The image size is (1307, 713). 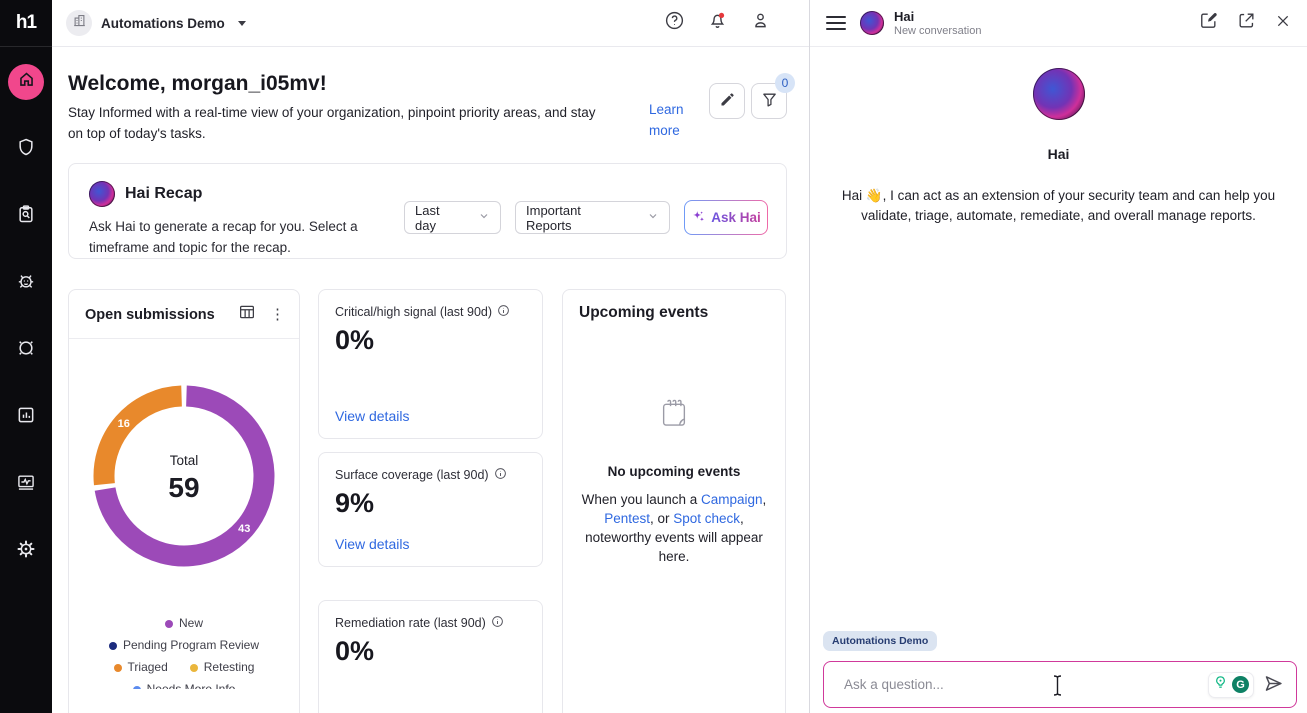 I want to click on no-events-title: No upcoming events, so click(x=674, y=471).